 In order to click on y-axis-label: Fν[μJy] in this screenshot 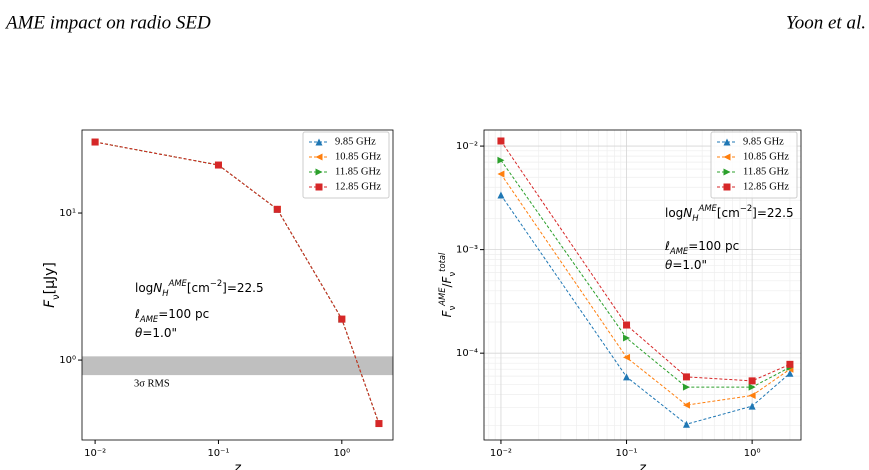, I will do `click(52, 285)`.